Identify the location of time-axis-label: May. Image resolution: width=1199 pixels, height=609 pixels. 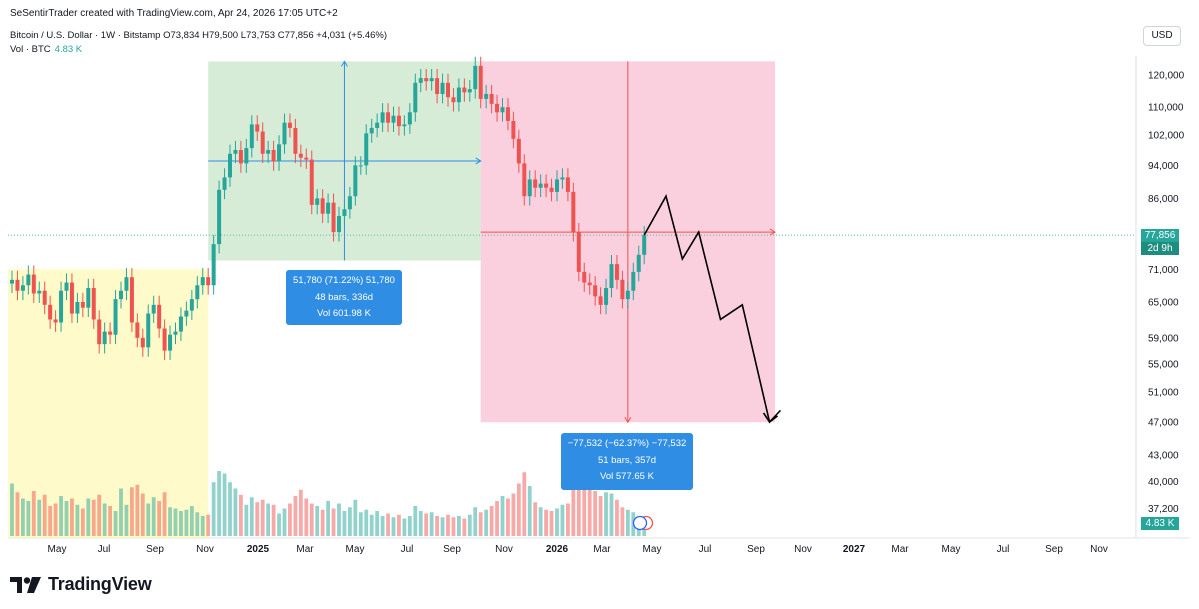
(951, 549).